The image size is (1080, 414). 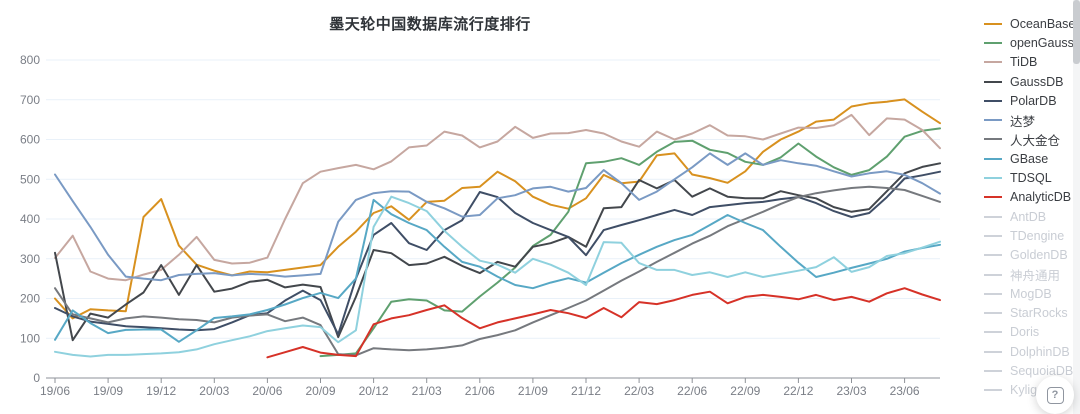 I want to click on scrollbar-track, so click(x=1076, y=207).